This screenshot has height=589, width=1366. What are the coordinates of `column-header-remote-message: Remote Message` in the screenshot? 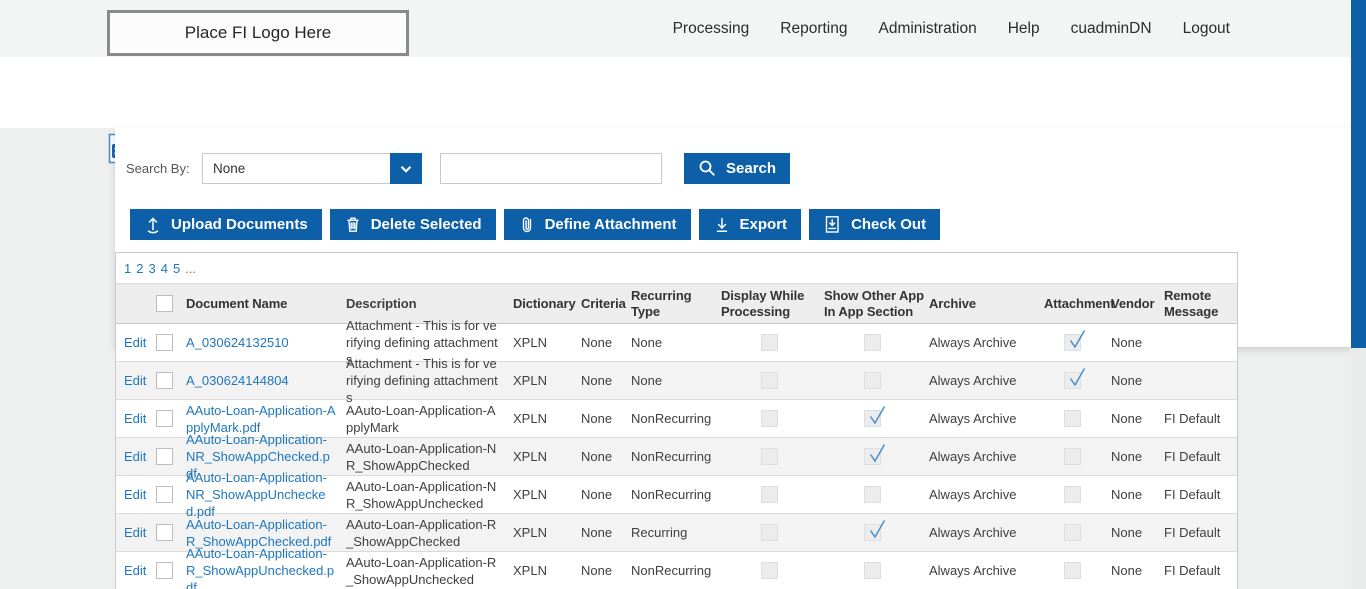 It's located at (1191, 303).